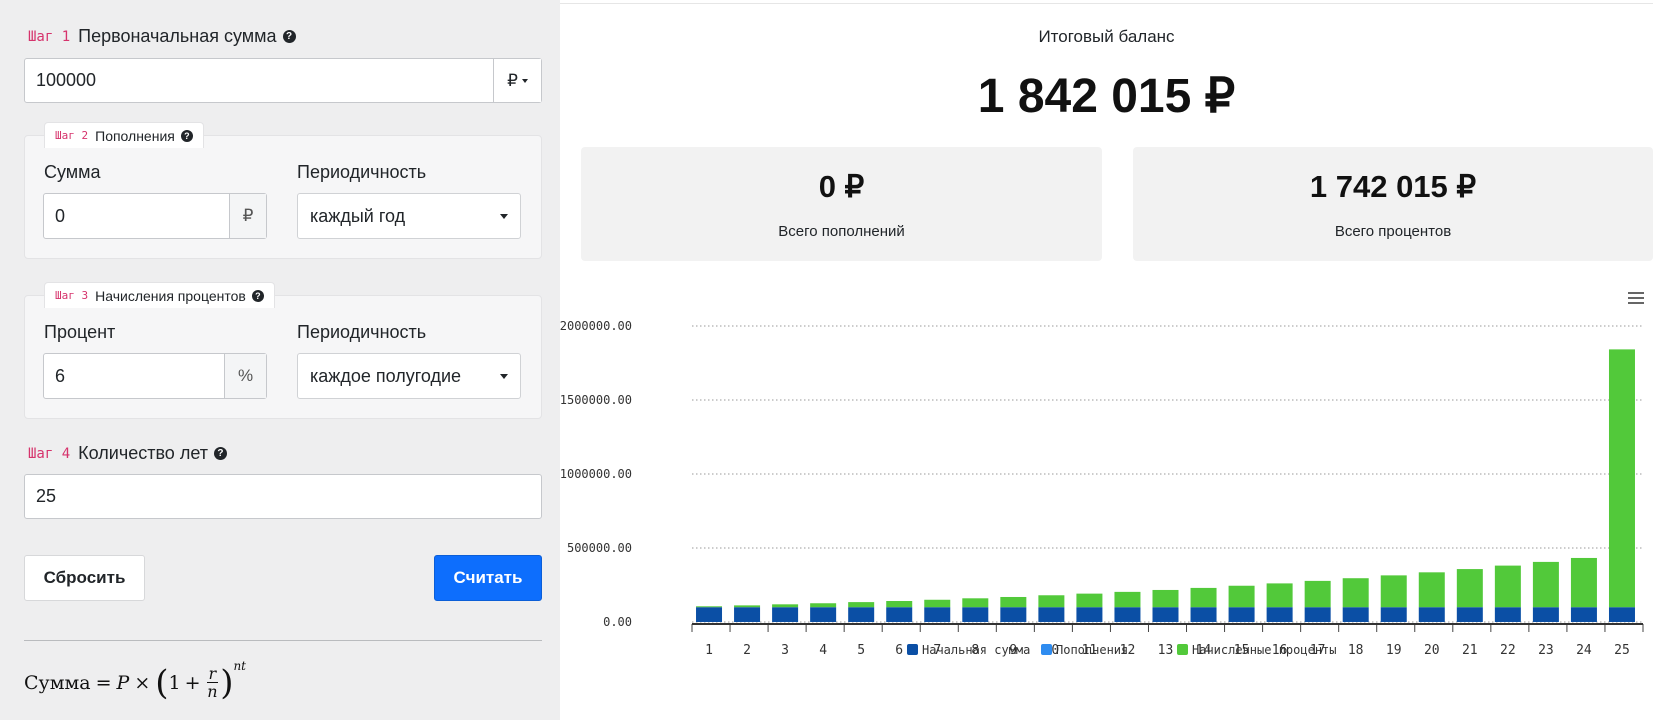  What do you see at coordinates (358, 215) in the screenshot?
I see `deposit-period-value: каждый год` at bounding box center [358, 215].